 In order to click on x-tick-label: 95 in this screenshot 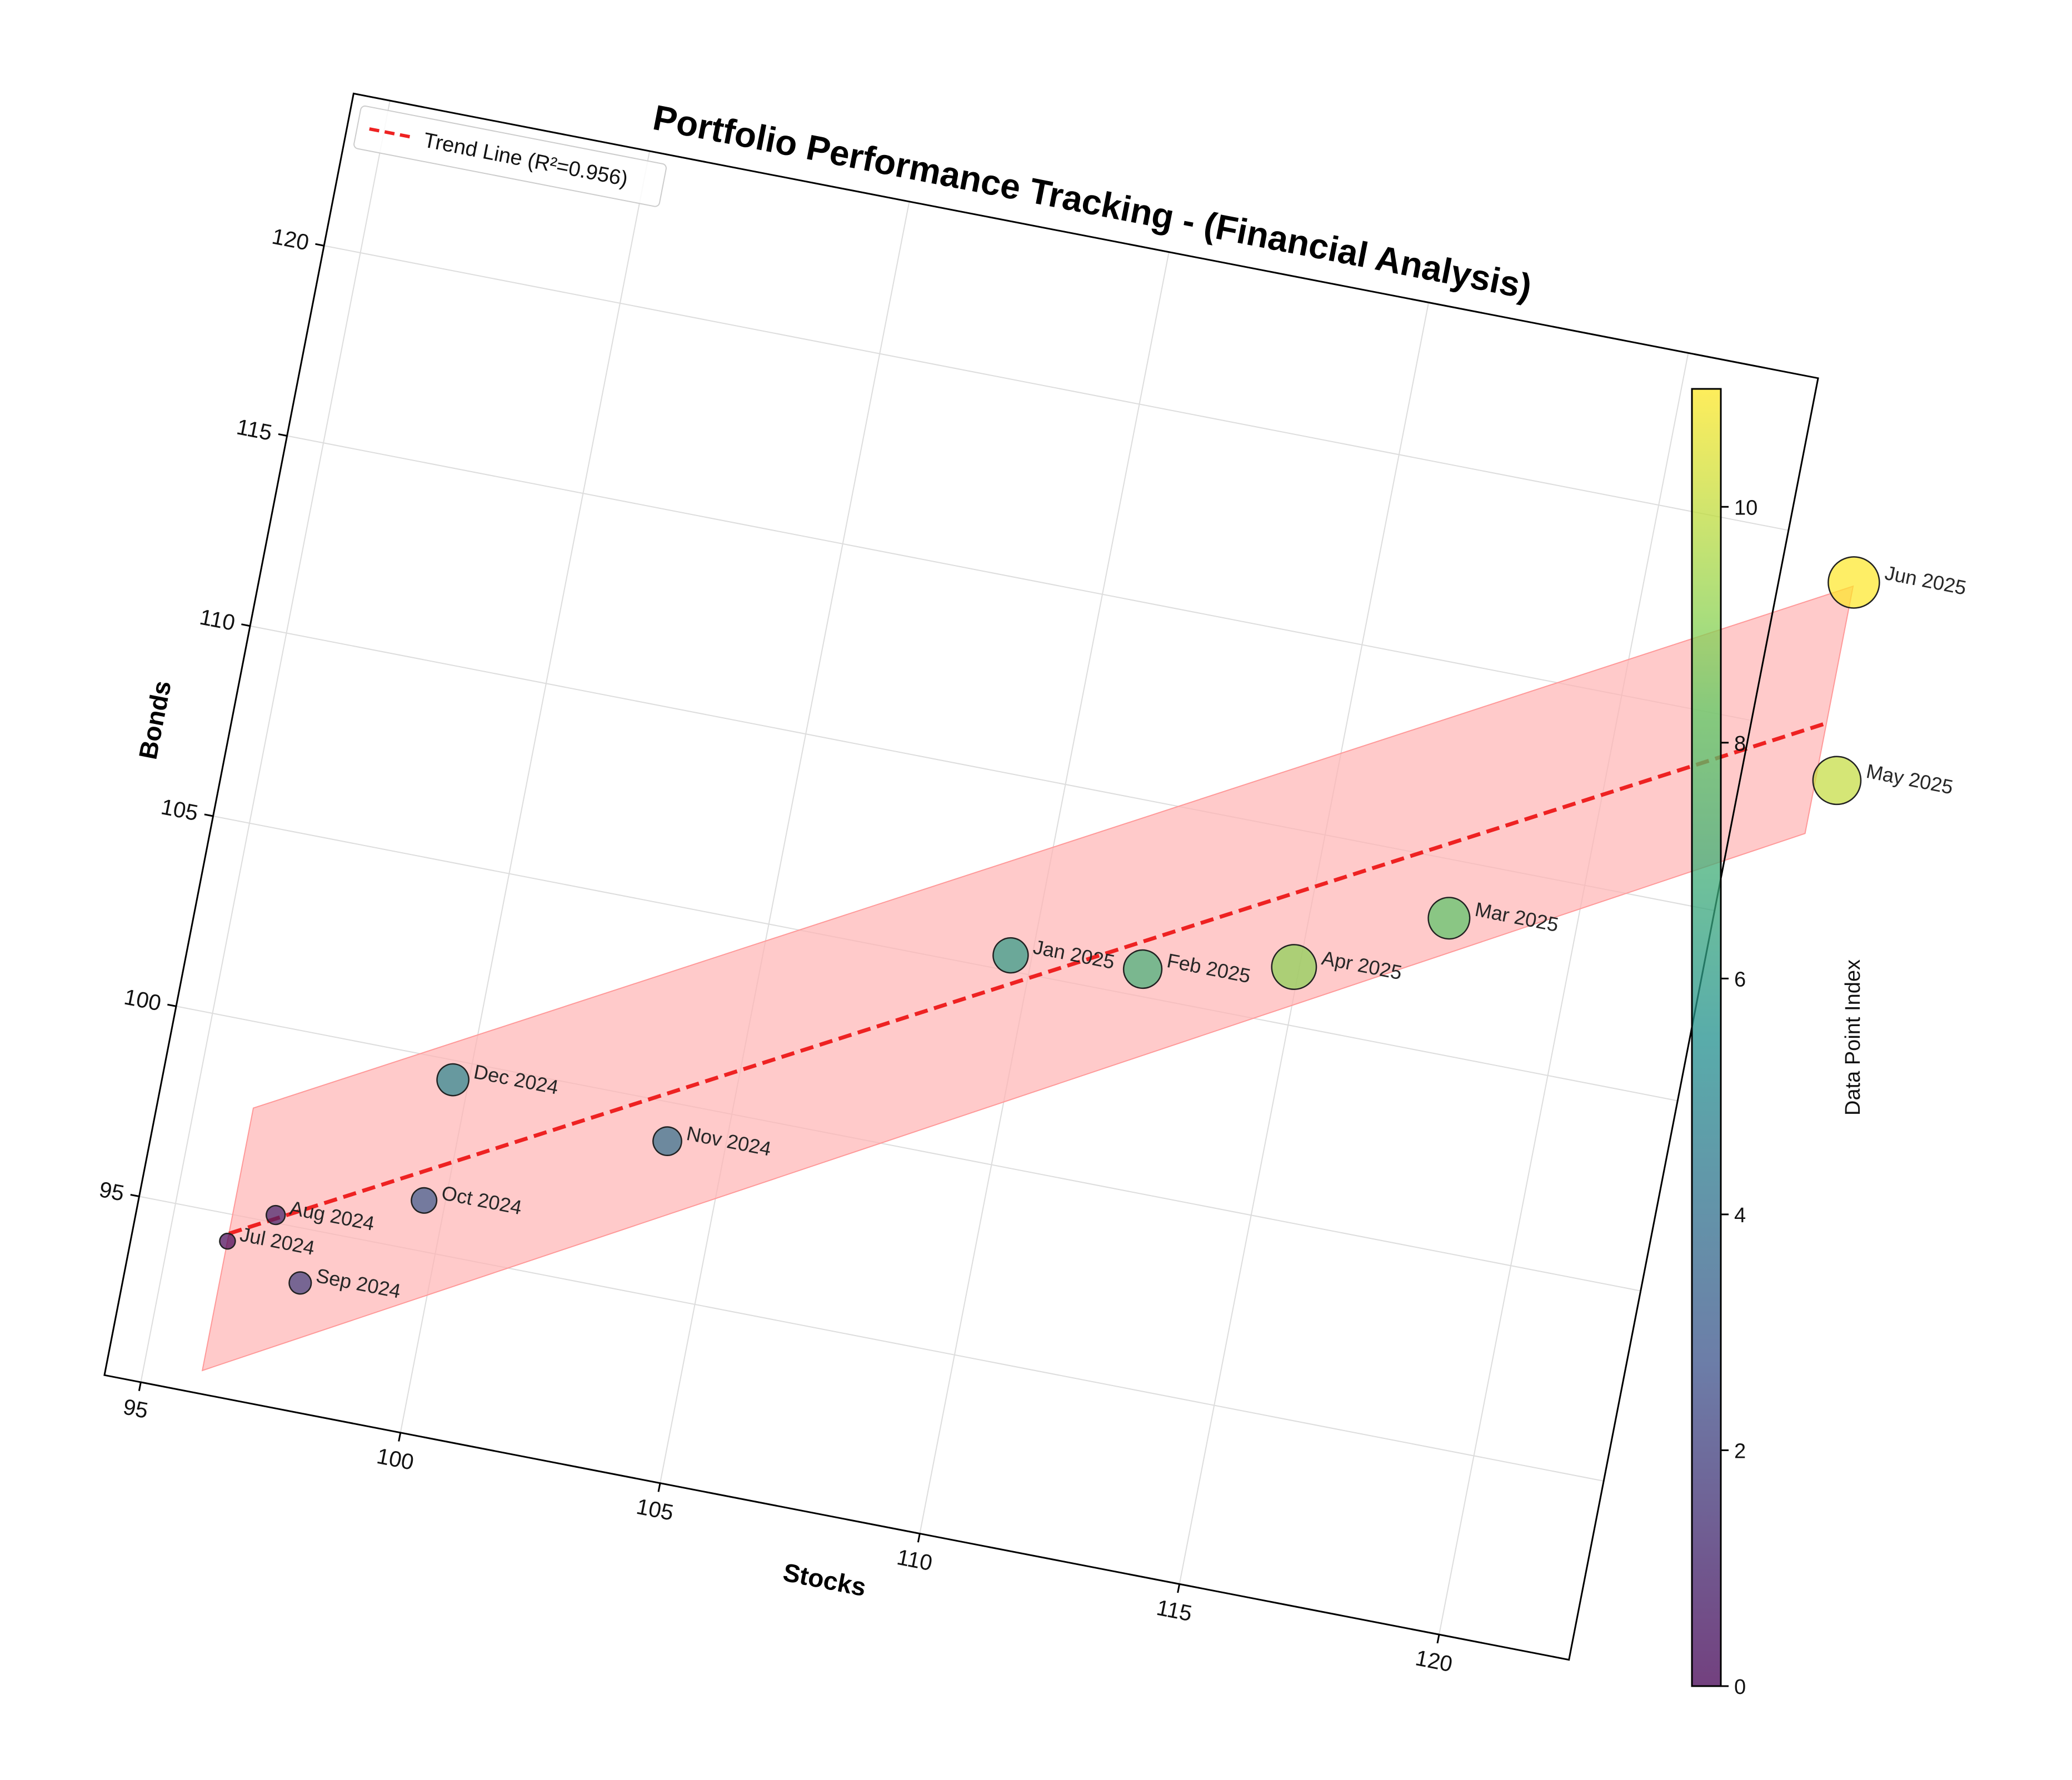, I will do `click(135, 1409)`.